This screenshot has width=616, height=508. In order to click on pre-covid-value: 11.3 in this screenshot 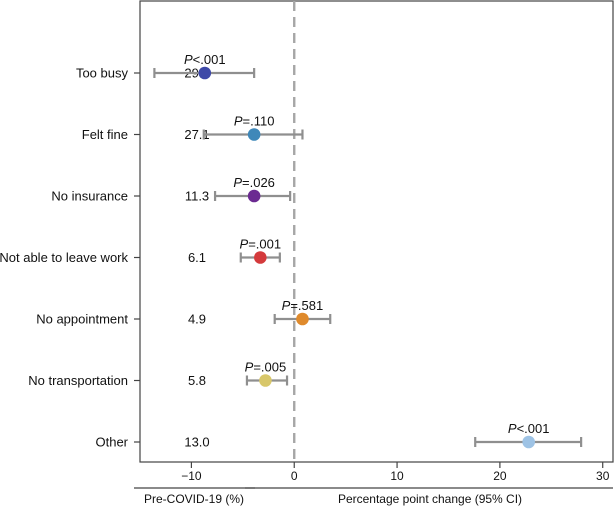, I will do `click(197, 196)`.